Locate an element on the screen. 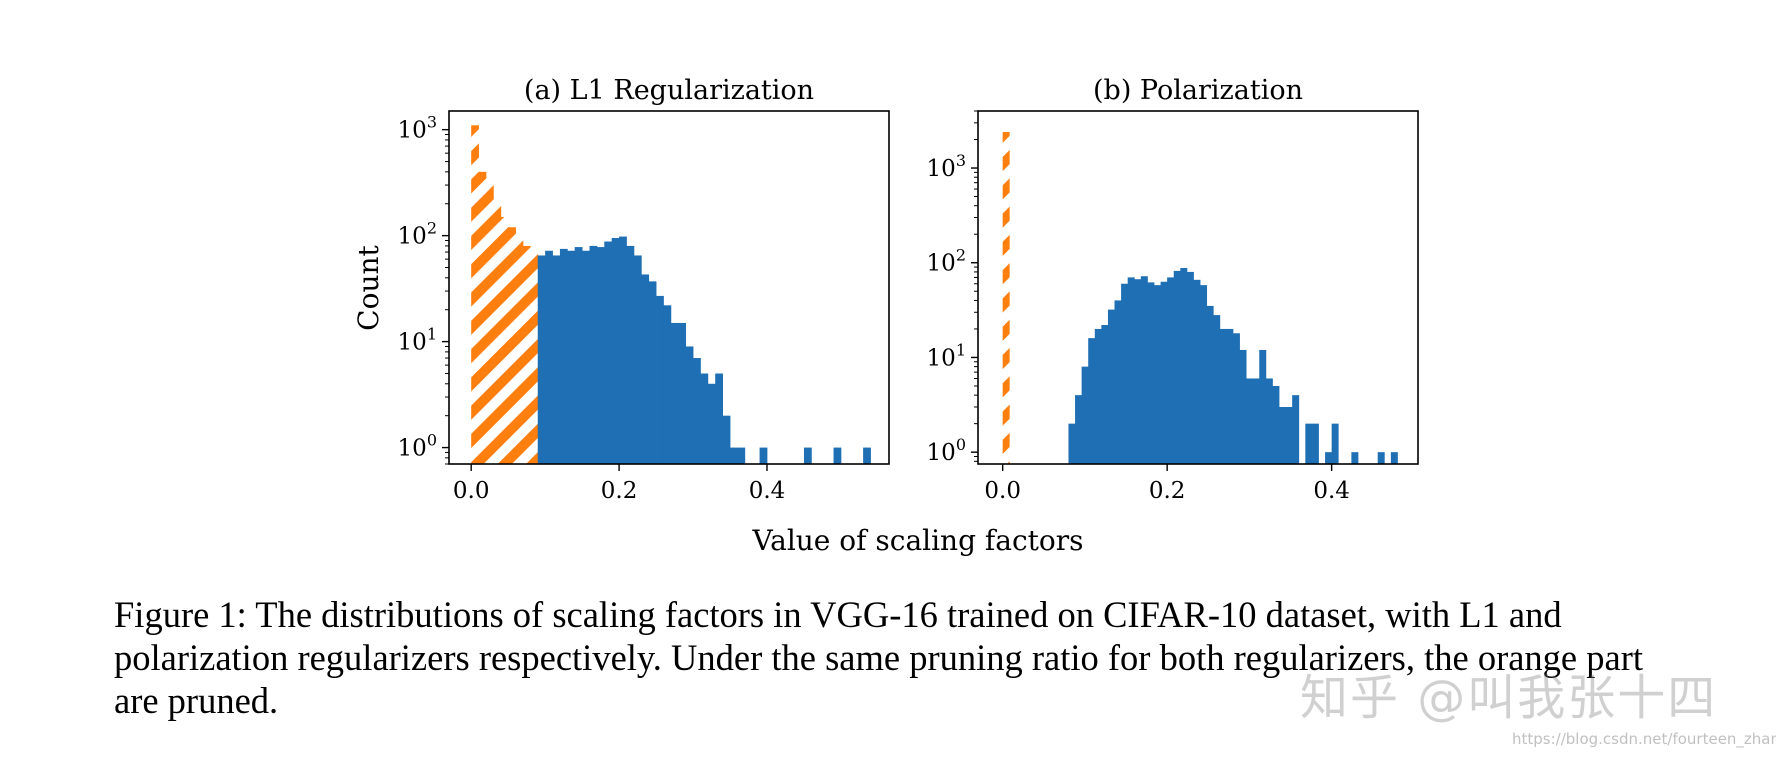 This screenshot has height=758, width=1776. plot-frame-polarization is located at coordinates (1198, 287).